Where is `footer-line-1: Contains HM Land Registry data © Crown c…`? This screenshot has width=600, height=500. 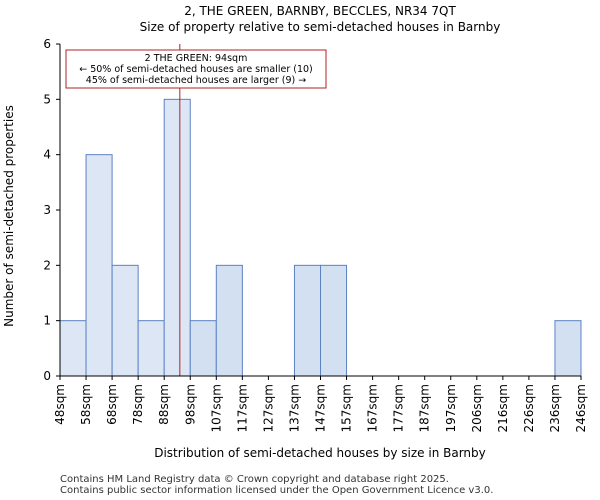
footer-line-1: Contains HM Land Registry data © Crown c… is located at coordinates (254, 479).